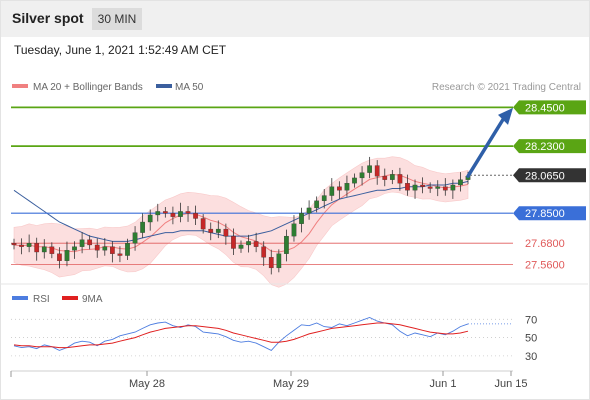  What do you see at coordinates (48, 18) in the screenshot?
I see `instrument-title: Silver spot` at bounding box center [48, 18].